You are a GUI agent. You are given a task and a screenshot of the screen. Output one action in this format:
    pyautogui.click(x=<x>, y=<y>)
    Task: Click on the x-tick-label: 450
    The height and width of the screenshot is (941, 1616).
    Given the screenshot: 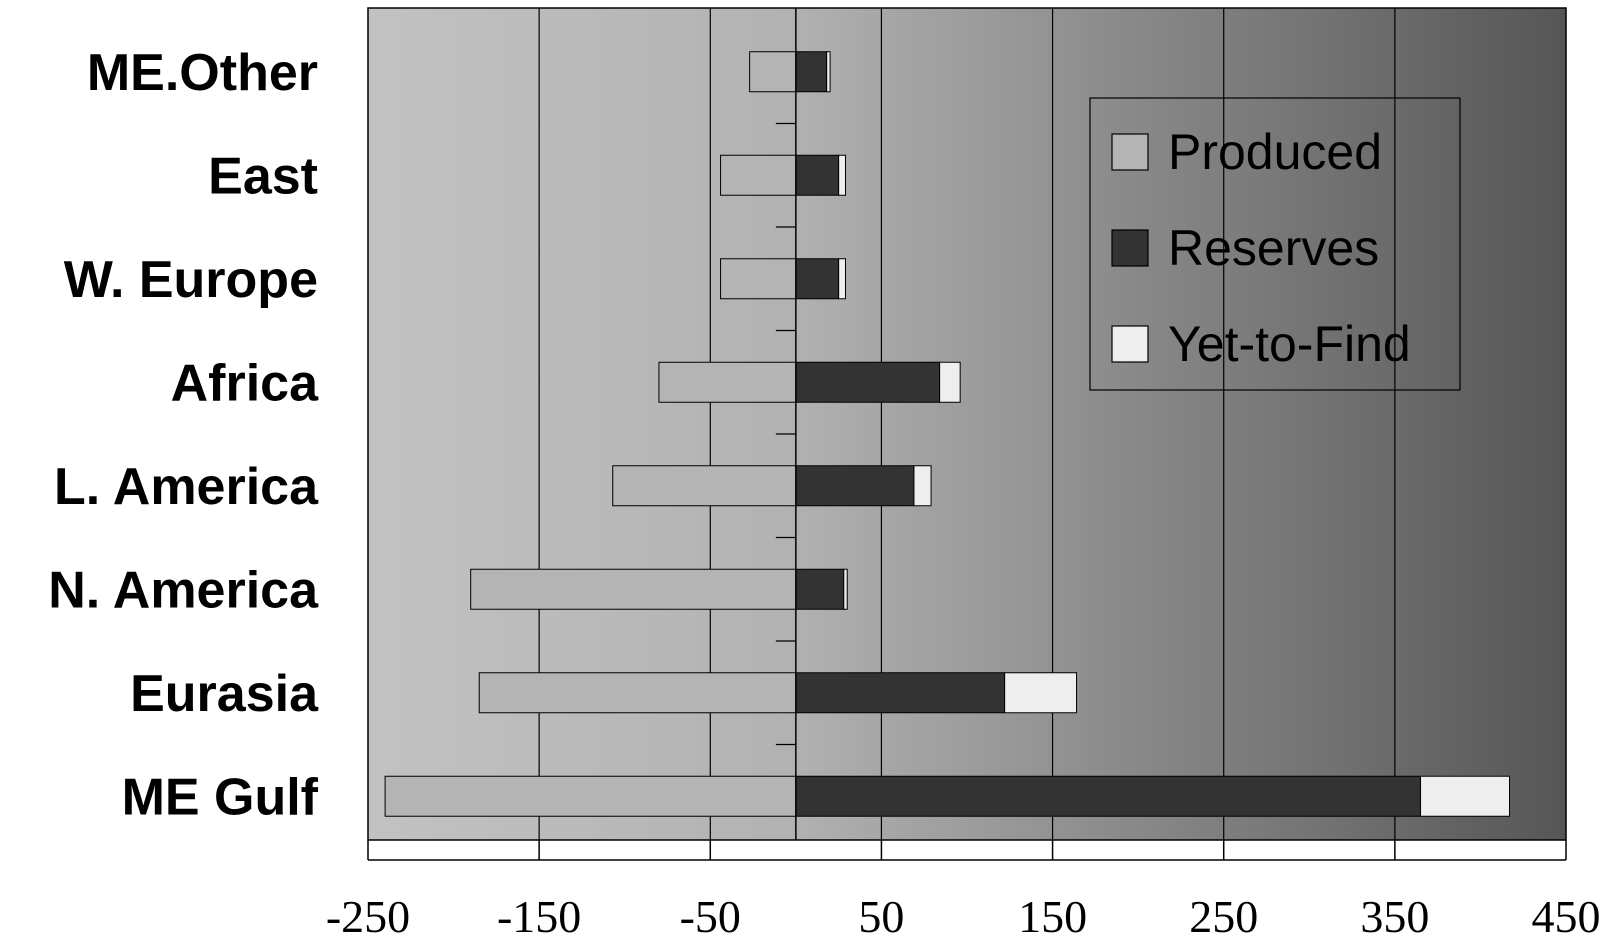 What is the action you would take?
    pyautogui.click(x=1566, y=916)
    